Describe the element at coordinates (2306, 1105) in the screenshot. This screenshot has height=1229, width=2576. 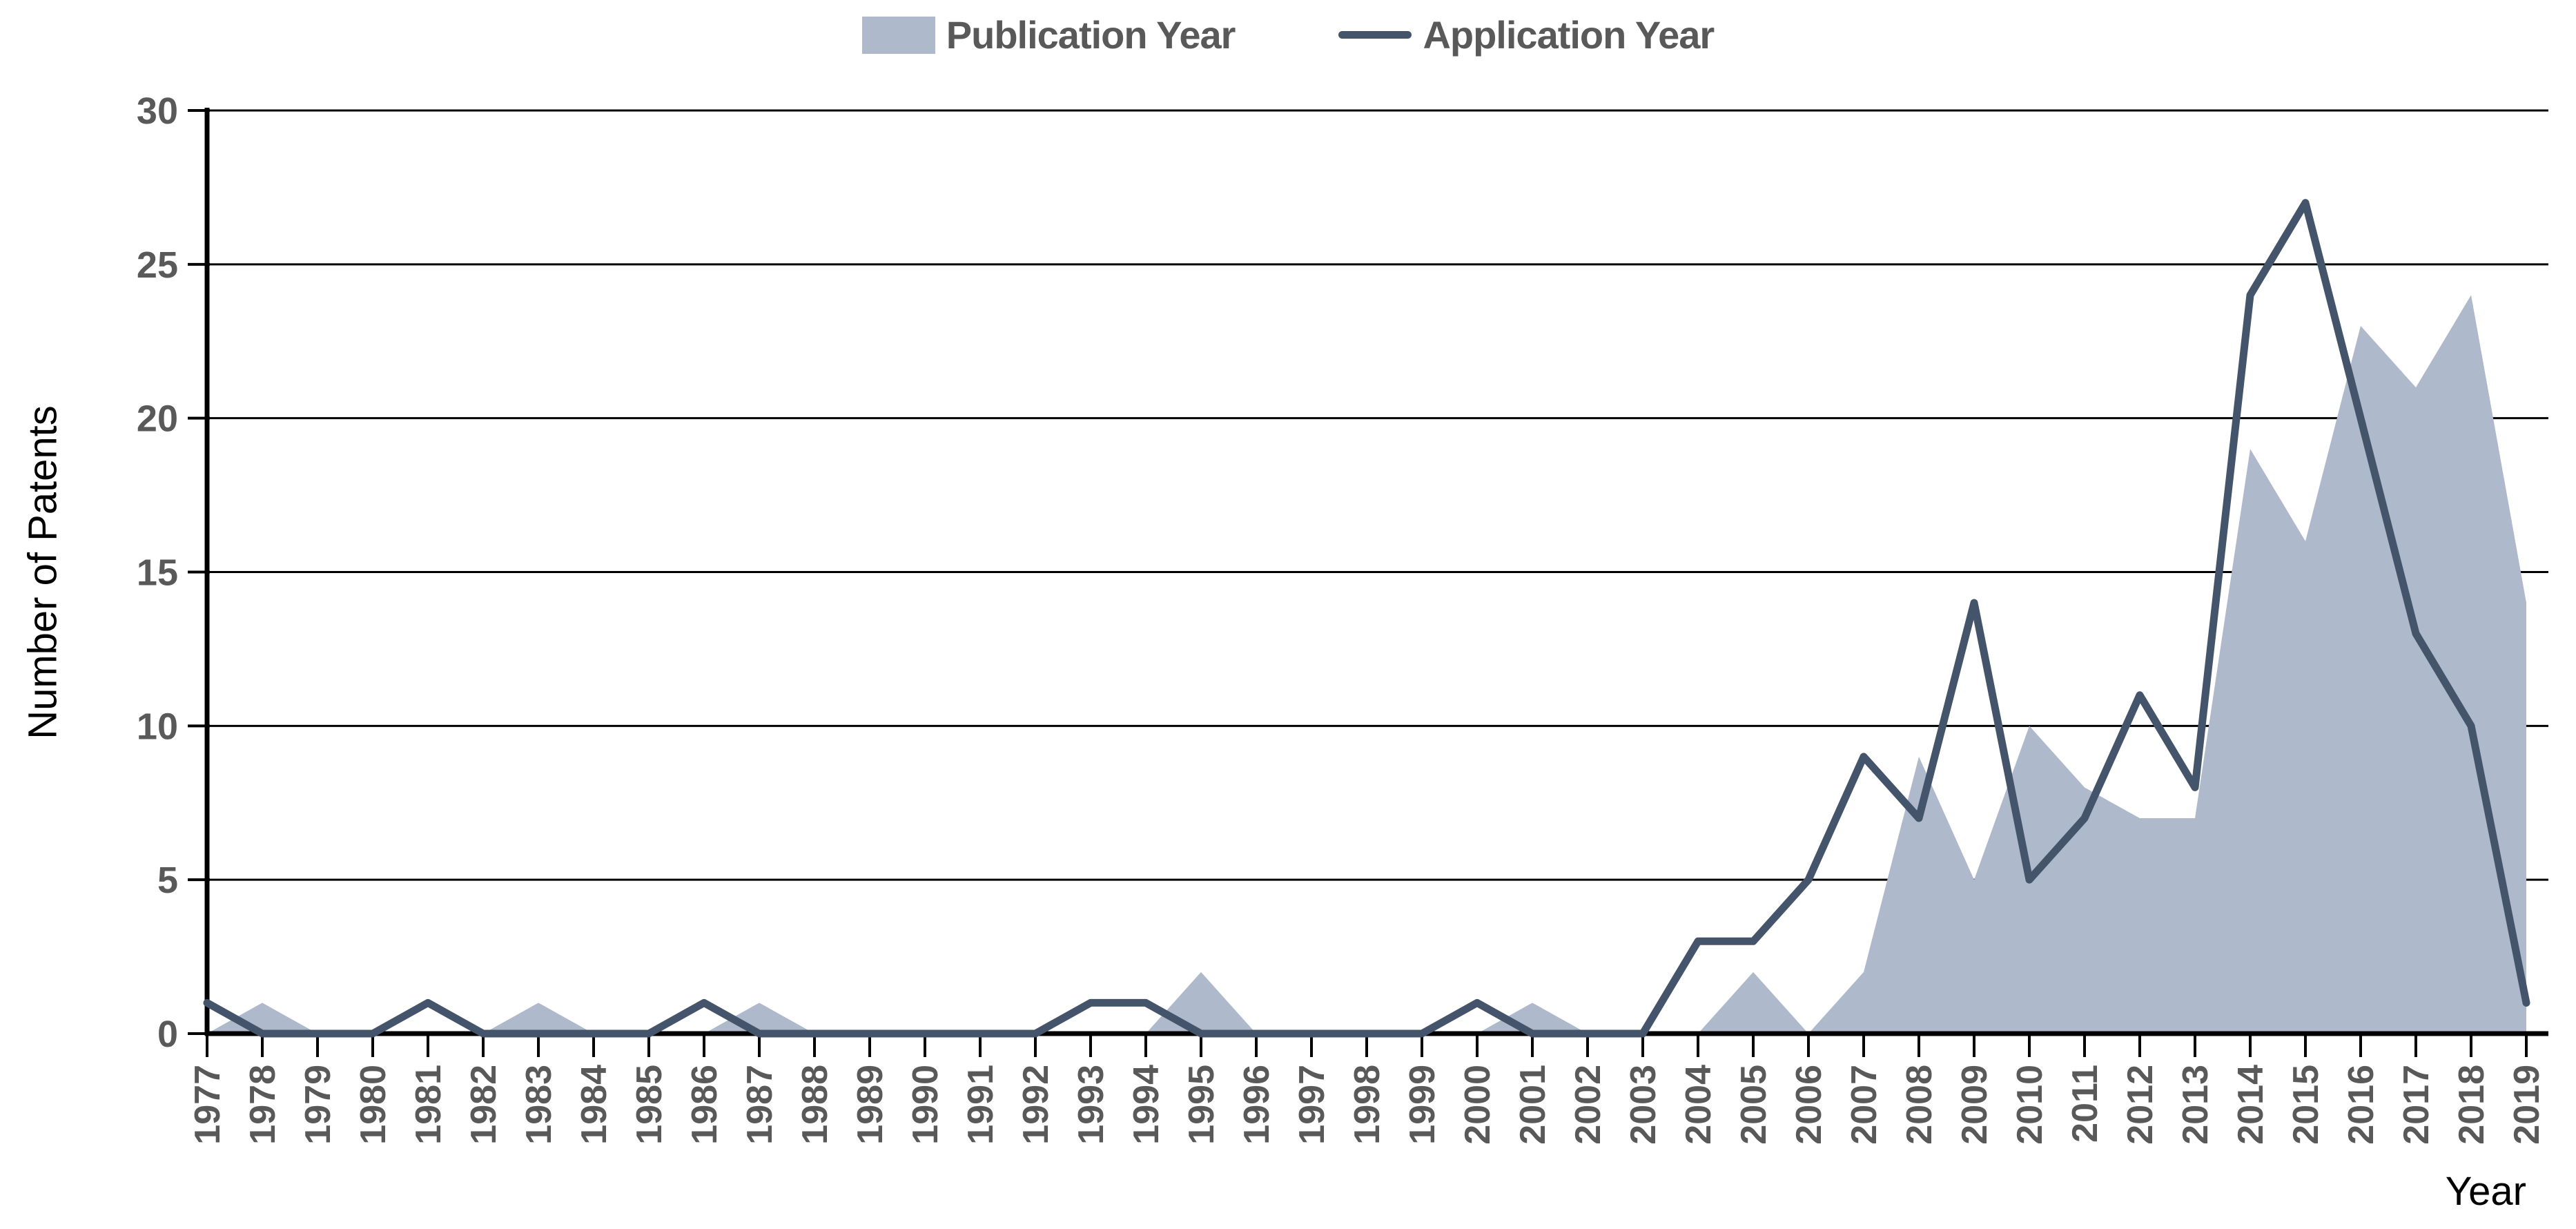
I see `x-tick-label: 2015` at that location.